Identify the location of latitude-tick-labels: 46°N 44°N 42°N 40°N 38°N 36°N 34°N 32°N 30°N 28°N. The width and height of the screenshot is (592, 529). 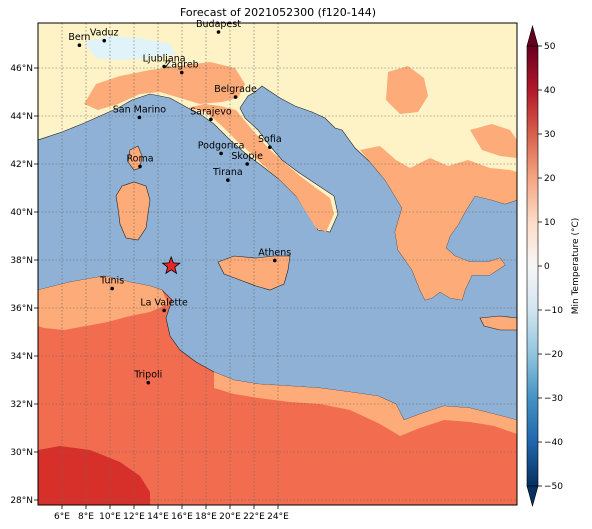
(24, 285).